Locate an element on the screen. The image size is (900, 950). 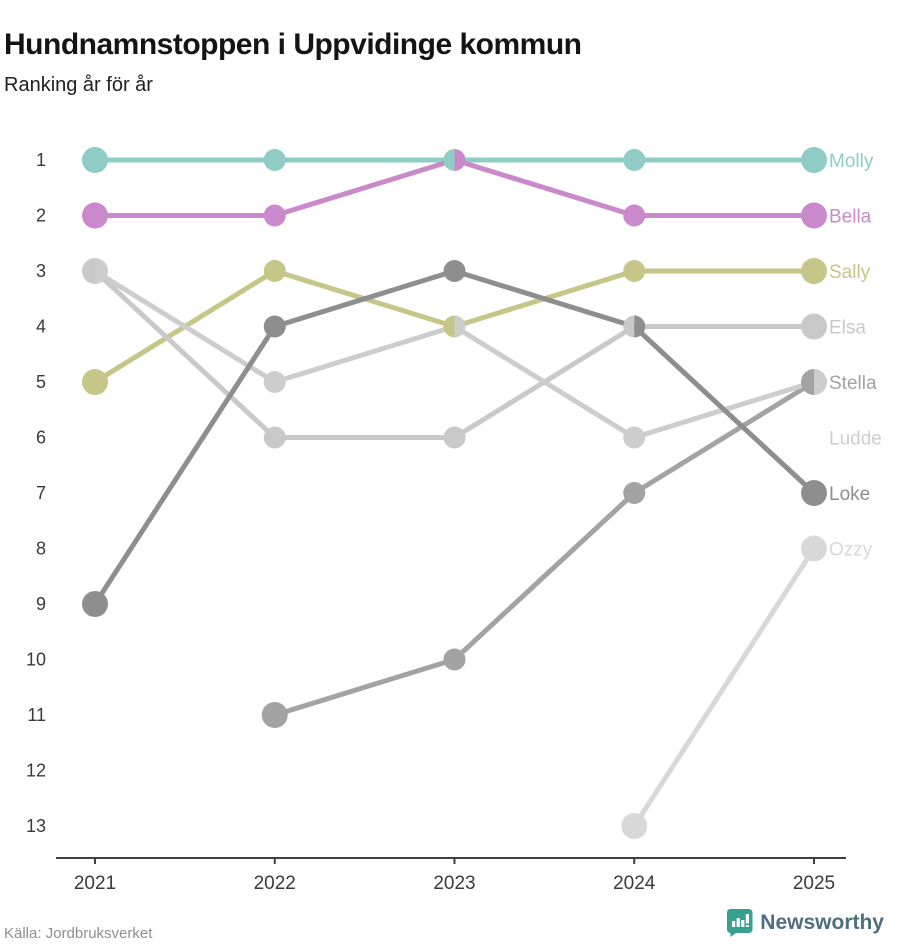
brand-footer: Newsworthy is located at coordinates (805, 922).